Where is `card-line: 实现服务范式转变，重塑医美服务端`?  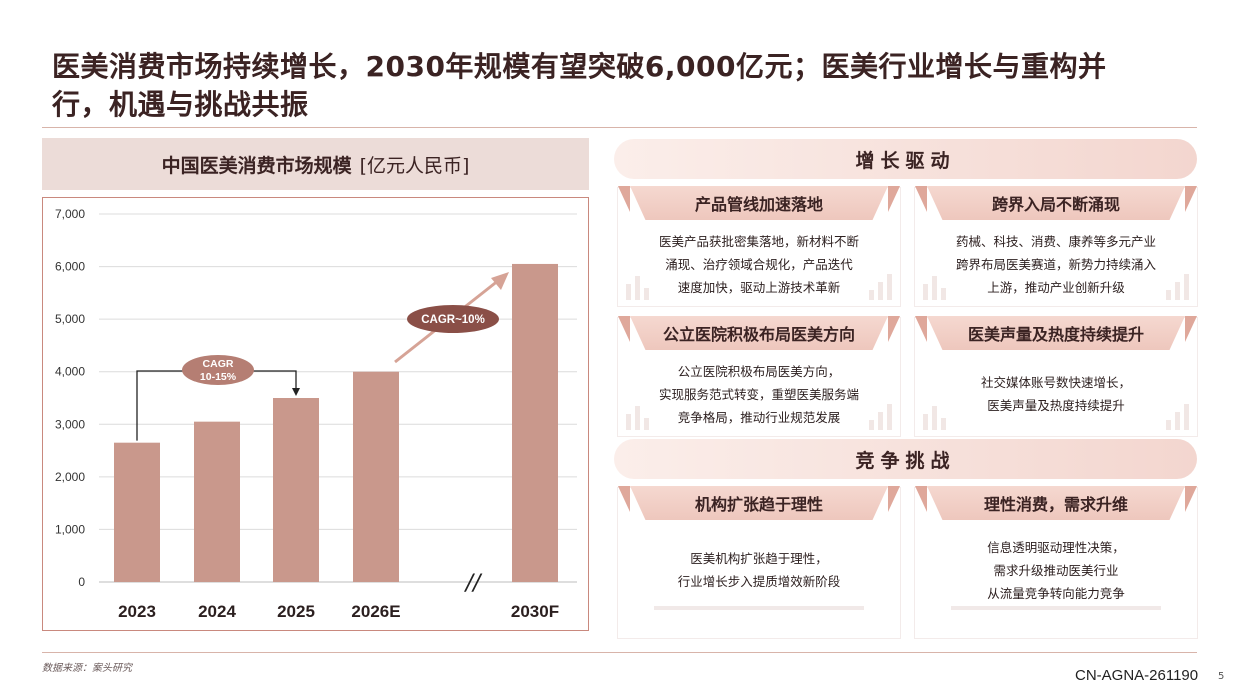
card-line: 实现服务范式转变，重塑医美服务端 is located at coordinates (758, 394).